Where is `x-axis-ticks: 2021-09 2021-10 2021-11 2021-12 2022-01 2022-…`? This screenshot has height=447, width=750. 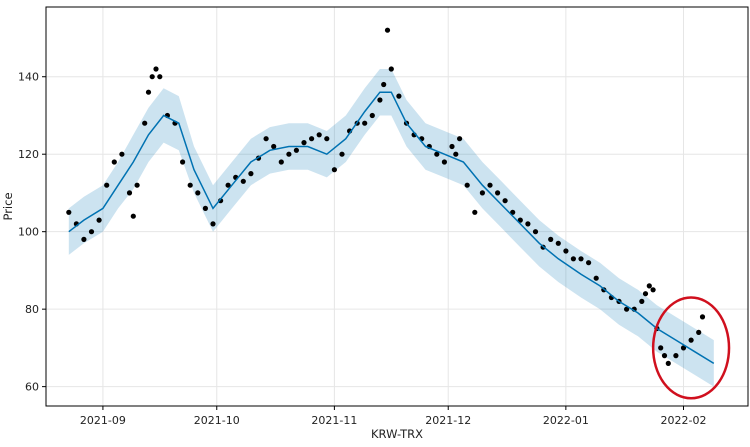 x-axis-ticks: 2021-09 2021-10 2021-11 2021-12 2022-01 2022-… is located at coordinates (393, 416).